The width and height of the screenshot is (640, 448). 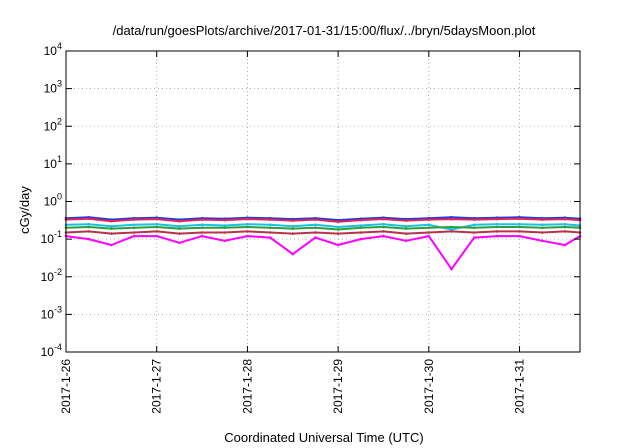 I want to click on y-tick-label: 10⁰, so click(x=53, y=200).